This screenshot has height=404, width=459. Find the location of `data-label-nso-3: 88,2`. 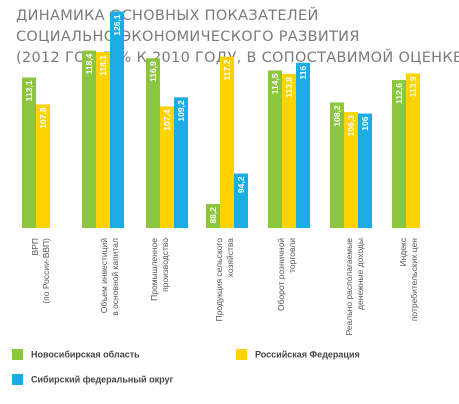

data-label-nso-3: 88,2 is located at coordinates (213, 215).